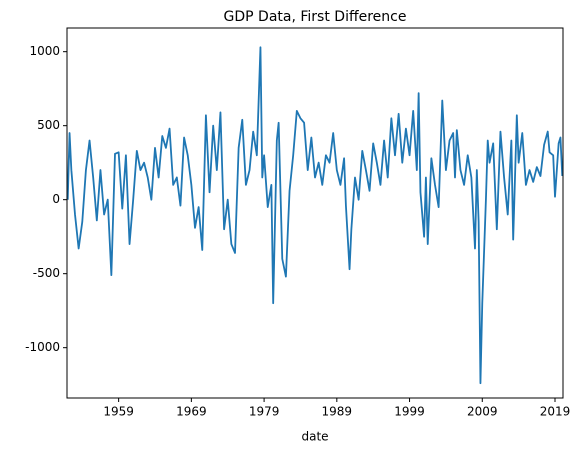  What do you see at coordinates (482, 412) in the screenshot?
I see `x-tick-label: 2009` at bounding box center [482, 412].